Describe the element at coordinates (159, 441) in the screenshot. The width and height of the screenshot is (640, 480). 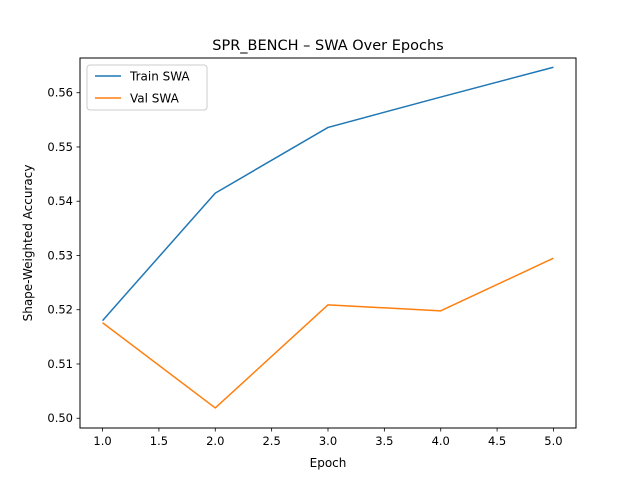
I see `x-tick-label: 1.5` at that location.